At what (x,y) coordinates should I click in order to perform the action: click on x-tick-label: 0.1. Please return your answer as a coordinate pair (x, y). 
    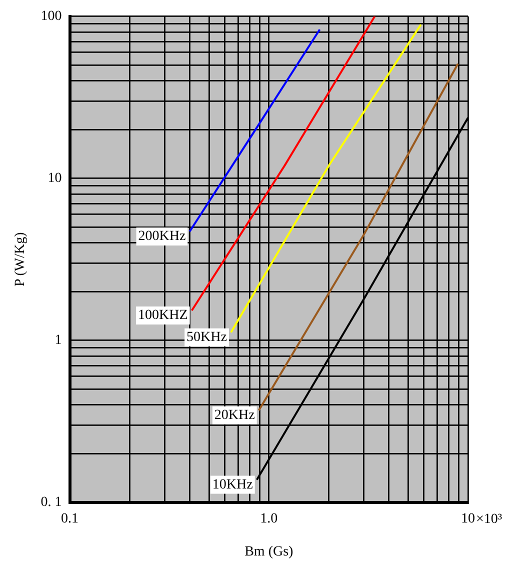
    Looking at the image, I should click on (70, 518).